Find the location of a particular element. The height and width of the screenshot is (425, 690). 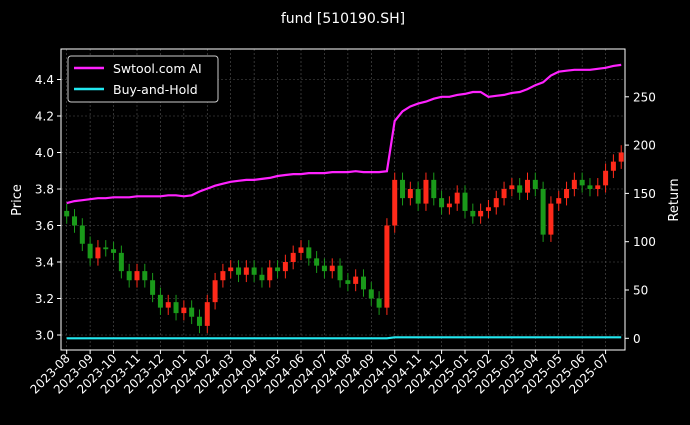

legend-label-strategy: Swtool.com AI is located at coordinates (157, 68).